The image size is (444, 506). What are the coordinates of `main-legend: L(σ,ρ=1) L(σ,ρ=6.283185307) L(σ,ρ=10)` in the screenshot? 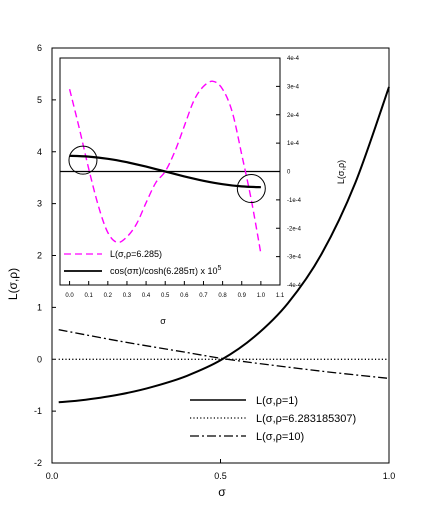 It's located at (273, 419).